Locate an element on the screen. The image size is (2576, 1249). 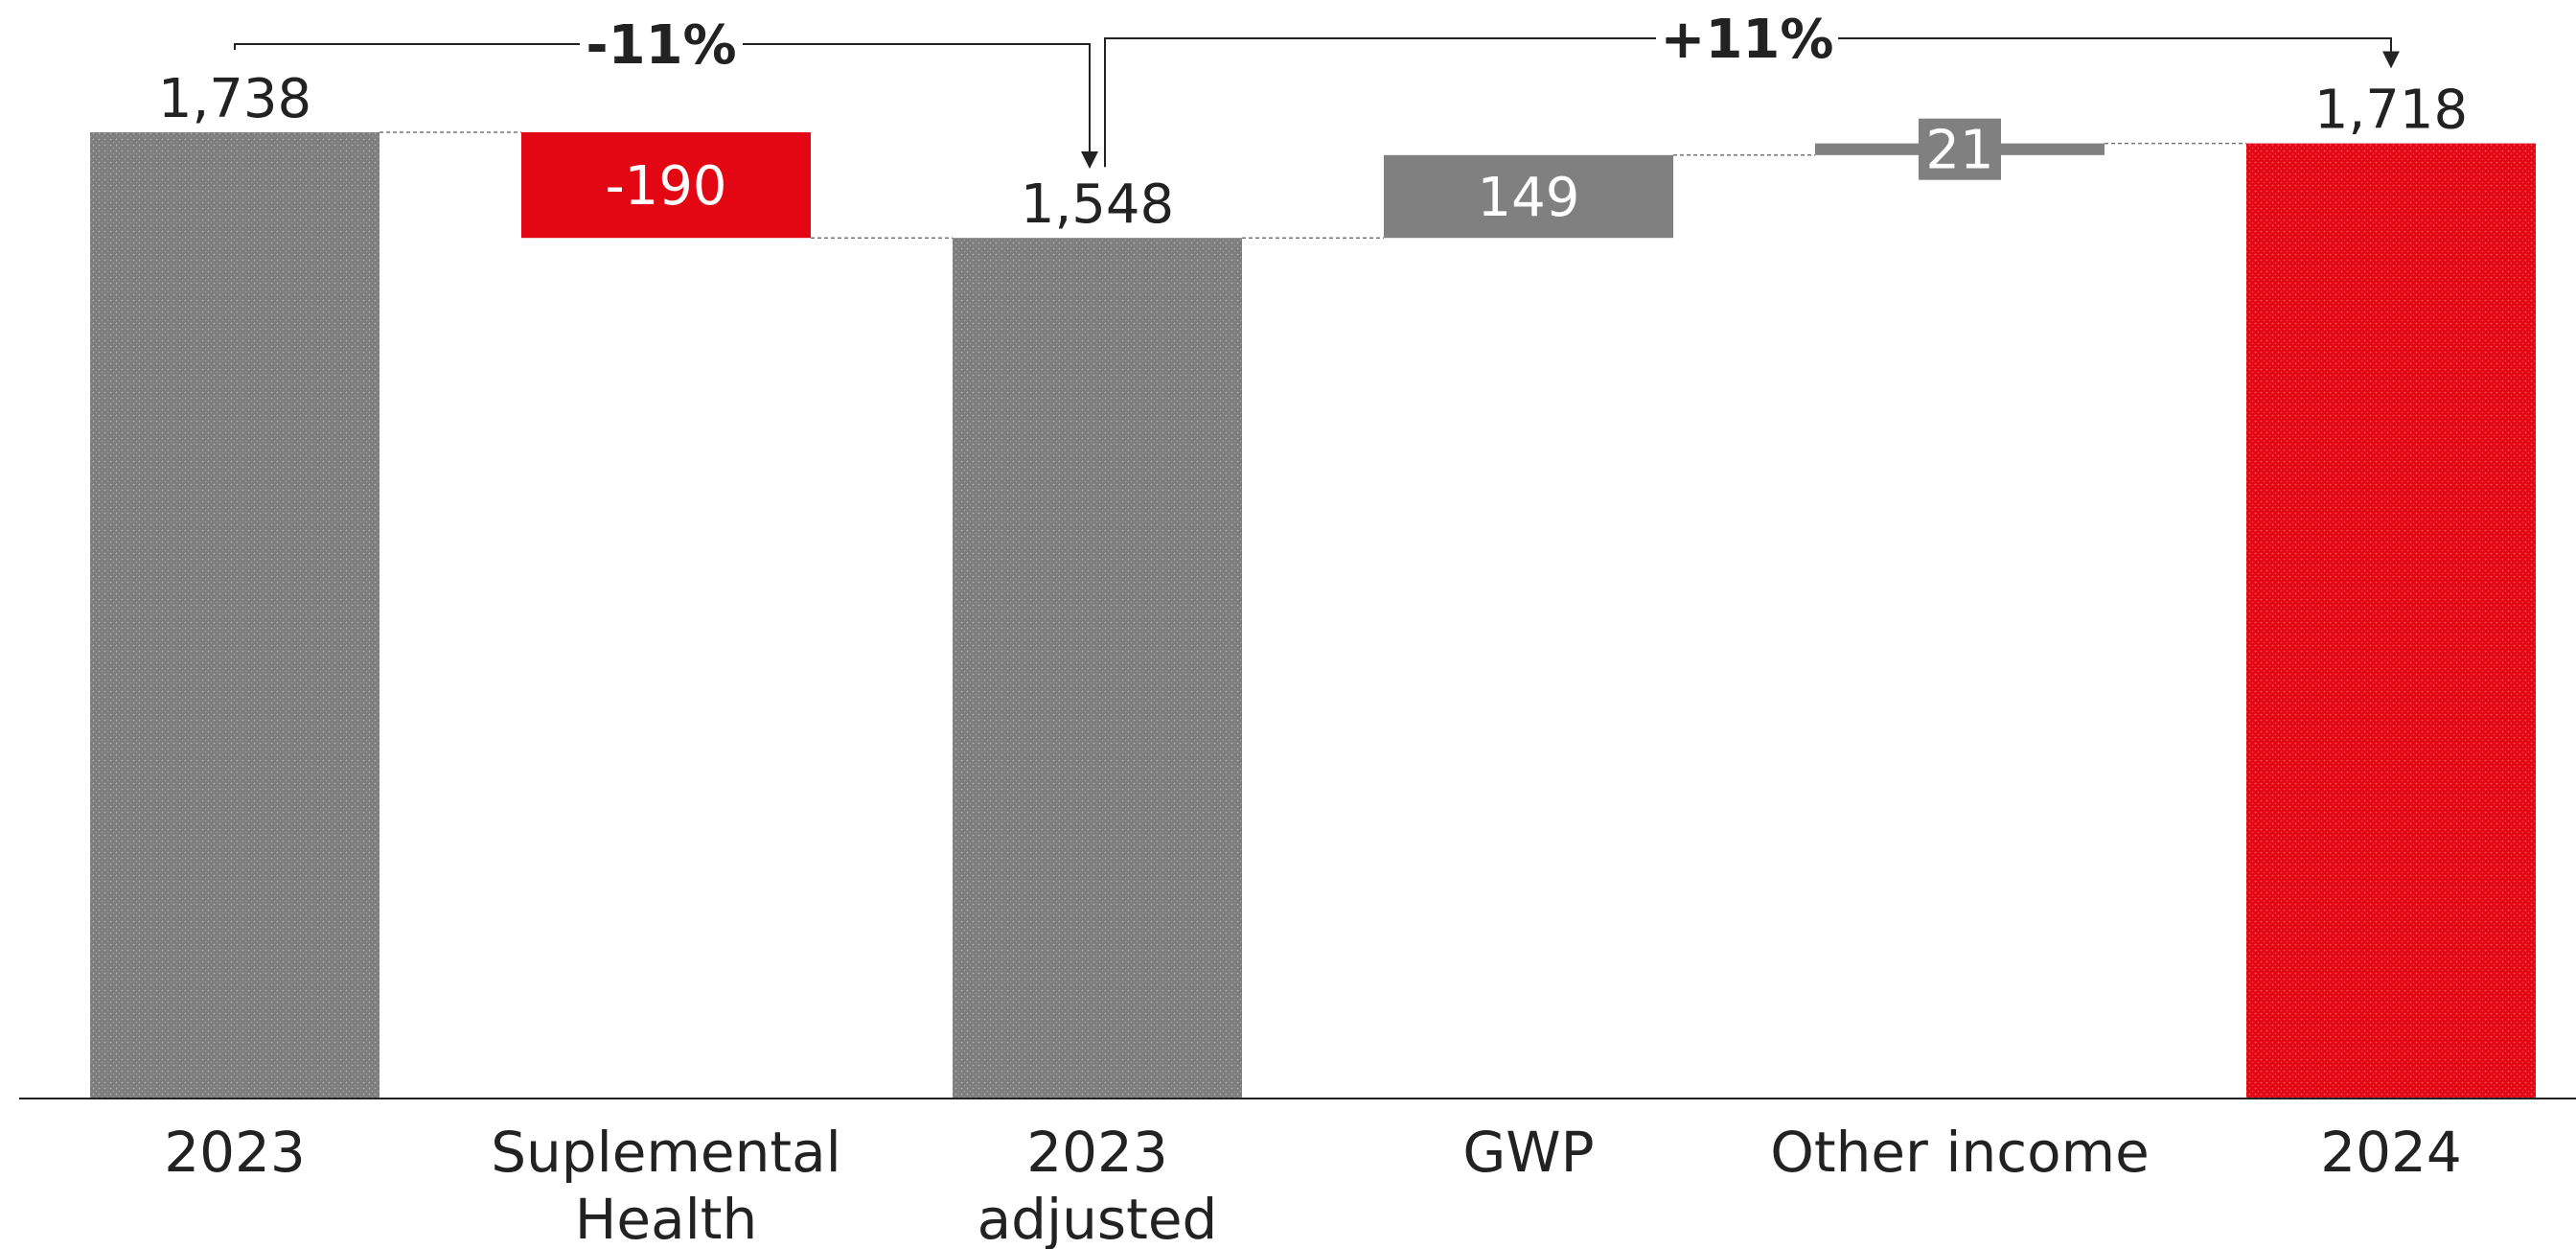
bar-suplemental-health is located at coordinates (666, 186).